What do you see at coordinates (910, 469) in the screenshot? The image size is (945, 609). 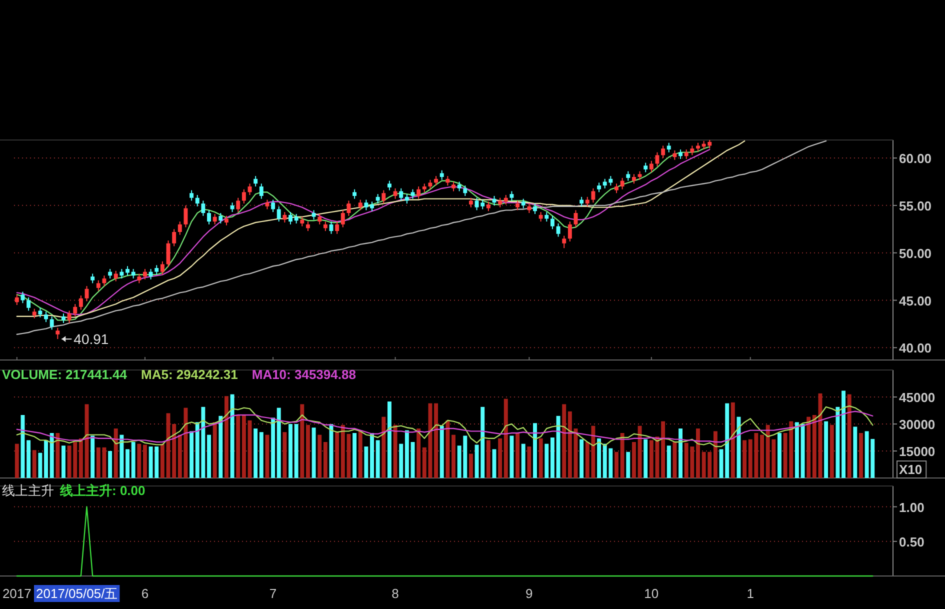 I see `y-axis-title: X10` at bounding box center [910, 469].